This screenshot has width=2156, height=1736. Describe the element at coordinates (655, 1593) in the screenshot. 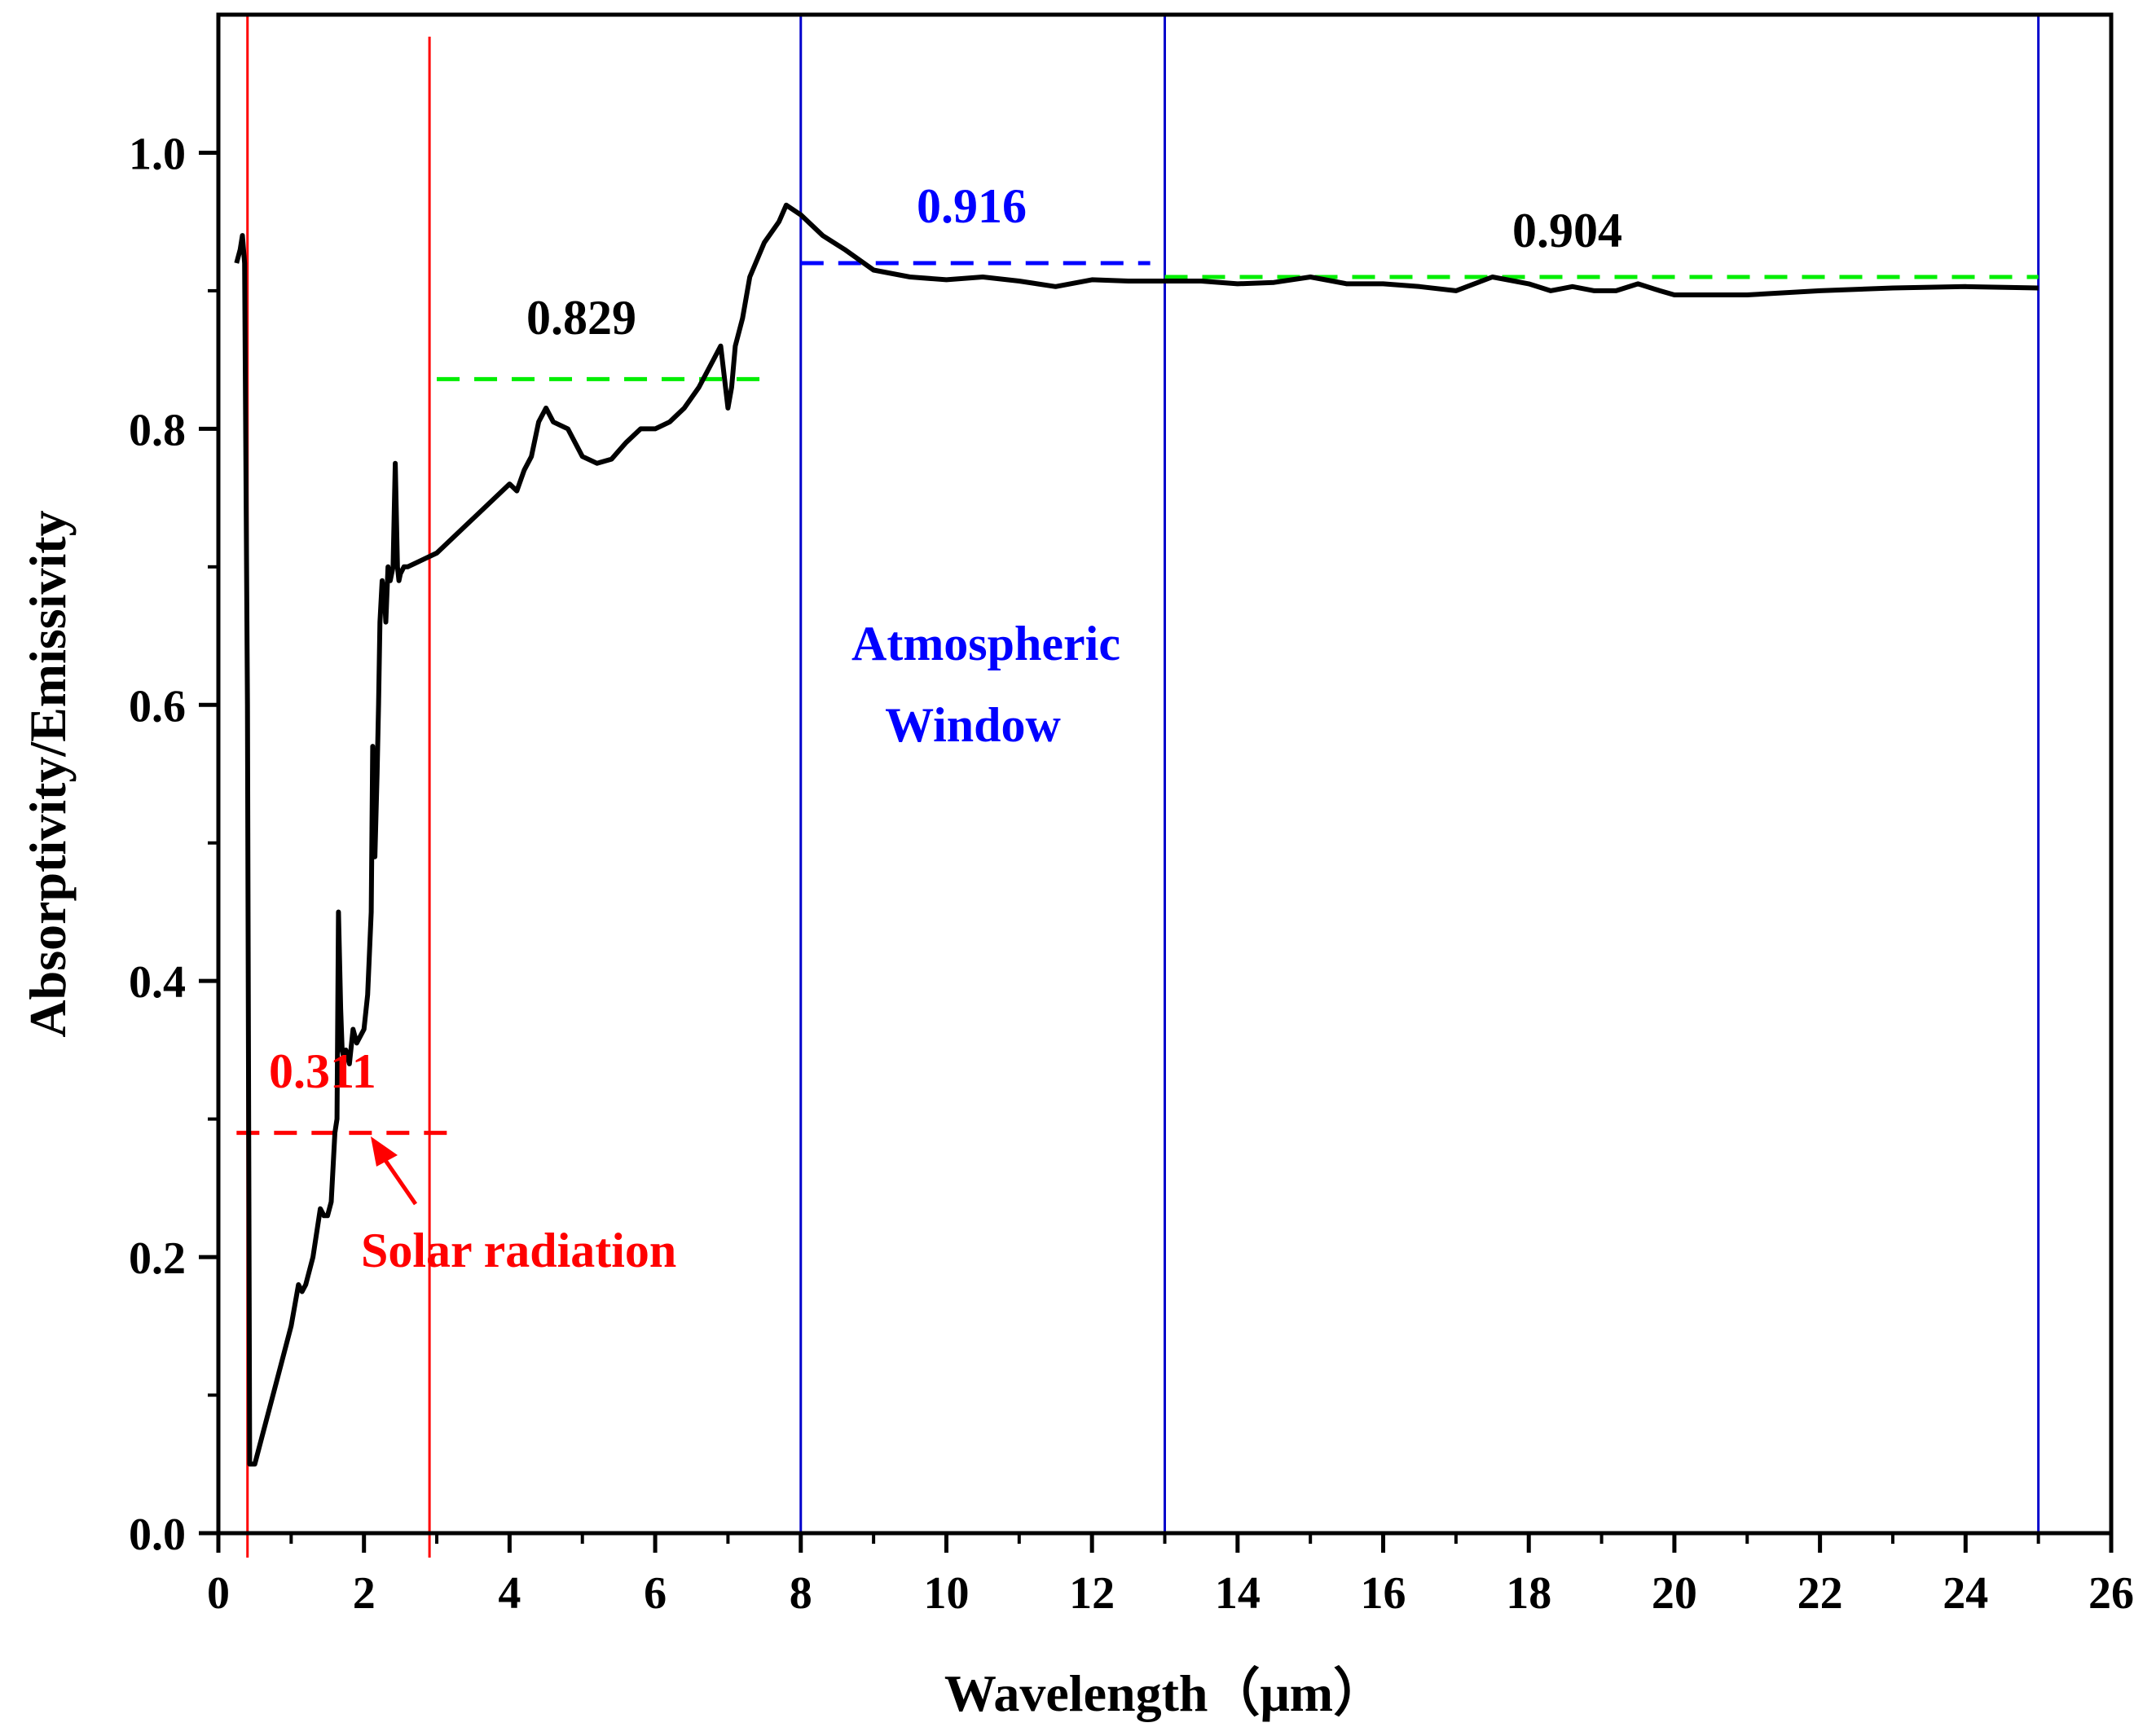

I see `x-tick-label: 6` at that location.